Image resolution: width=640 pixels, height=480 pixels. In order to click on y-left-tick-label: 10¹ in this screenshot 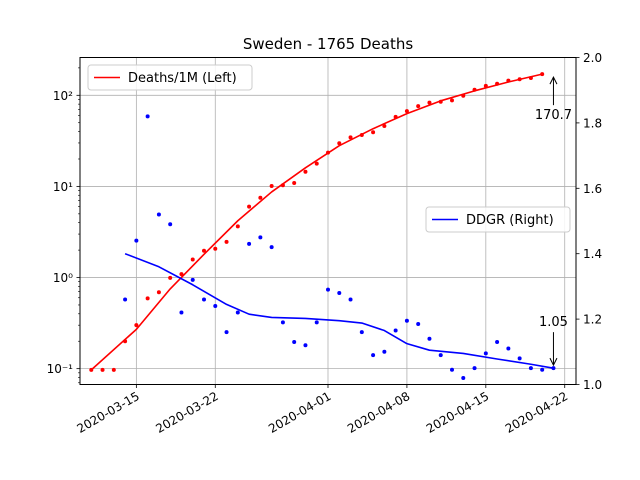, I will do `click(63, 187)`.